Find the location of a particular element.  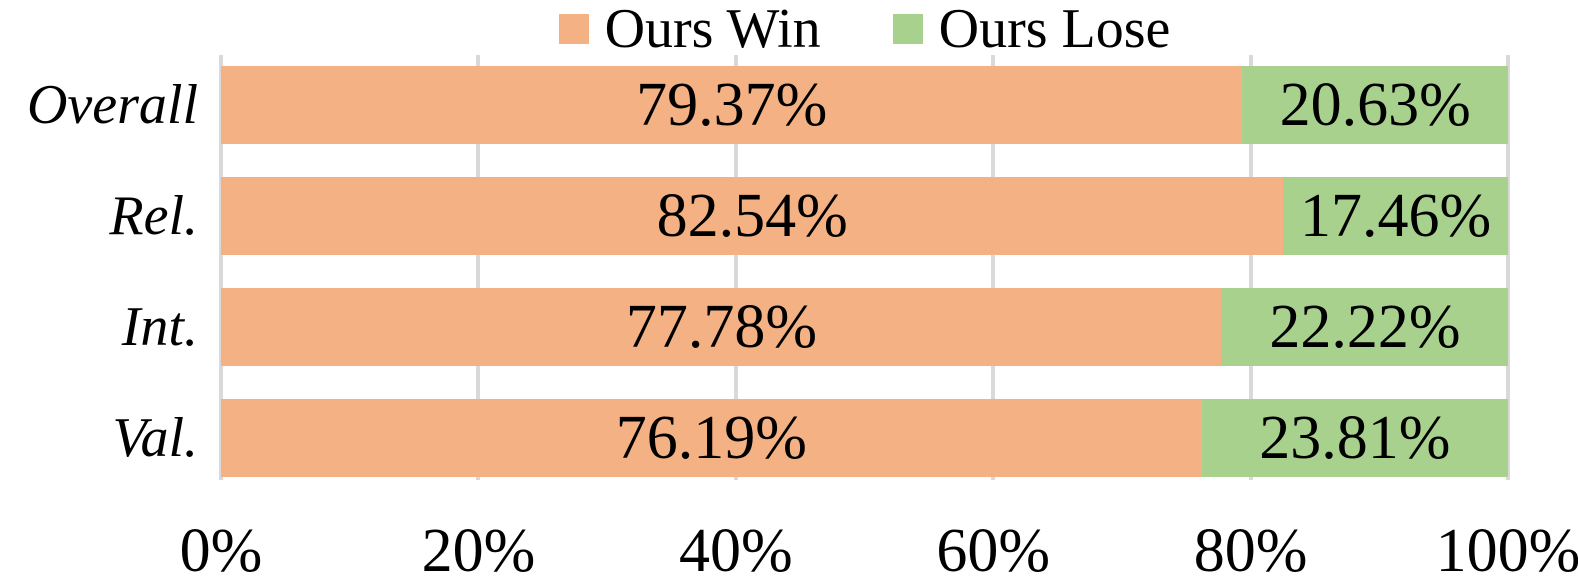

bar-row: 77.78% 22.22% is located at coordinates (864, 327).